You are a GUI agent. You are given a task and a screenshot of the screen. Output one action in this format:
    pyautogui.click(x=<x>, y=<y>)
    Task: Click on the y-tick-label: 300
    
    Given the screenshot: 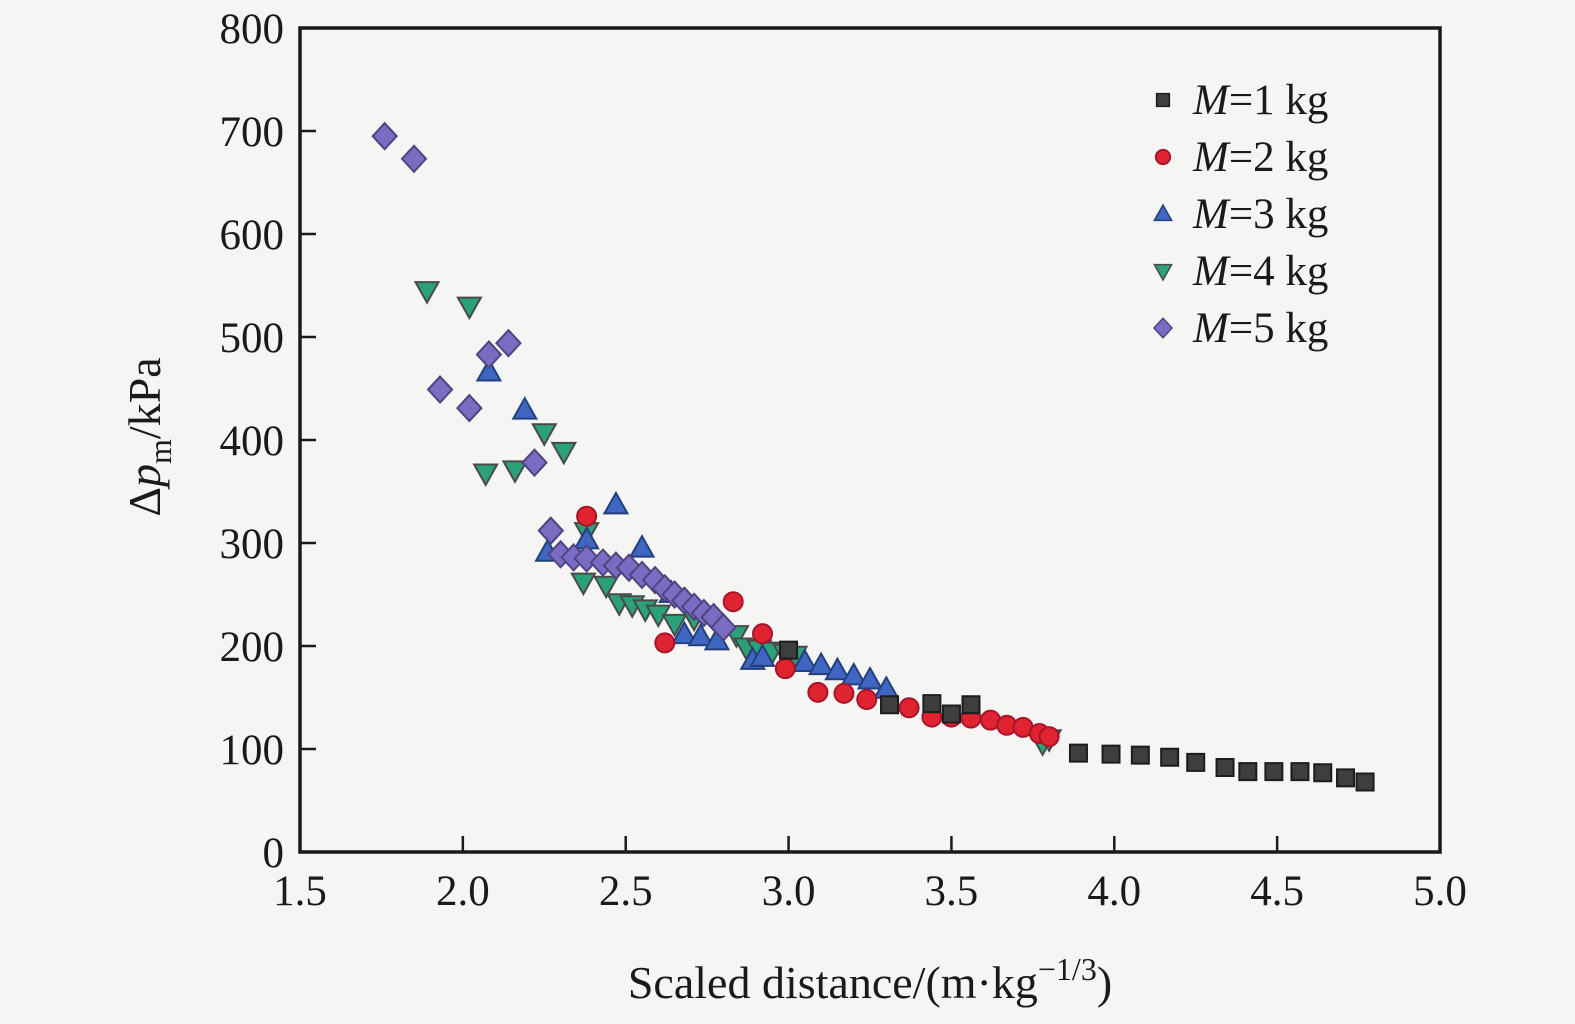 What is the action you would take?
    pyautogui.click(x=252, y=544)
    